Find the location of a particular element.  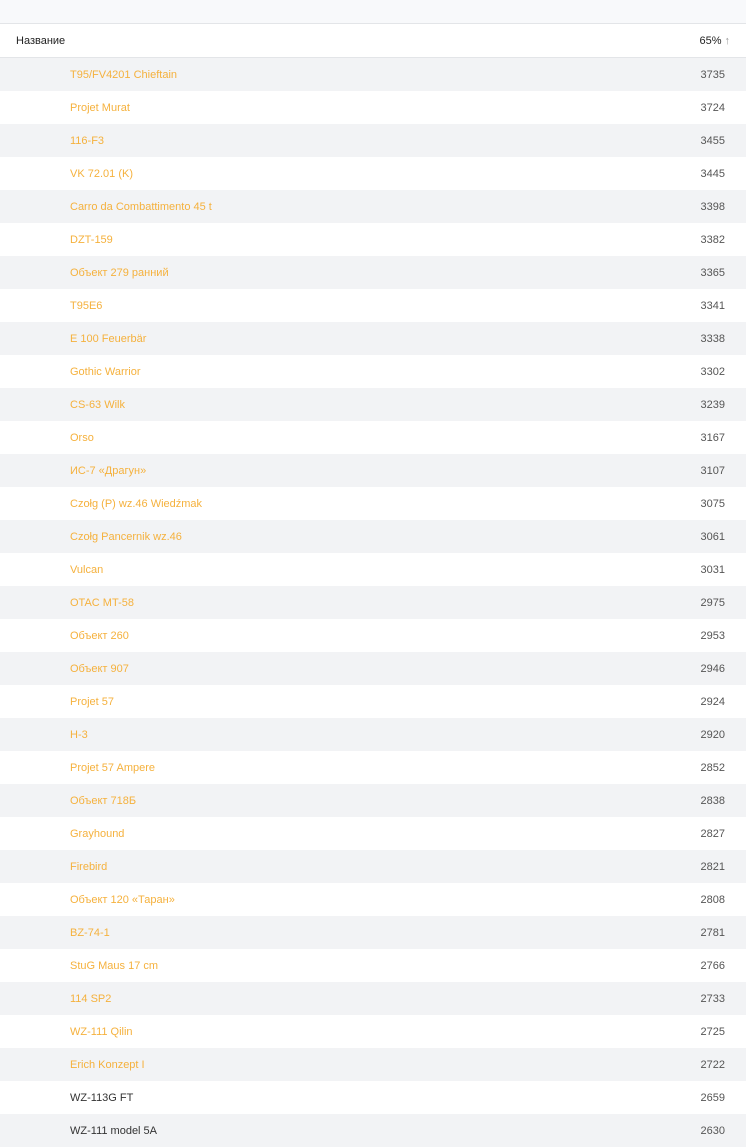

row-value: 3445 is located at coordinates (712, 173).